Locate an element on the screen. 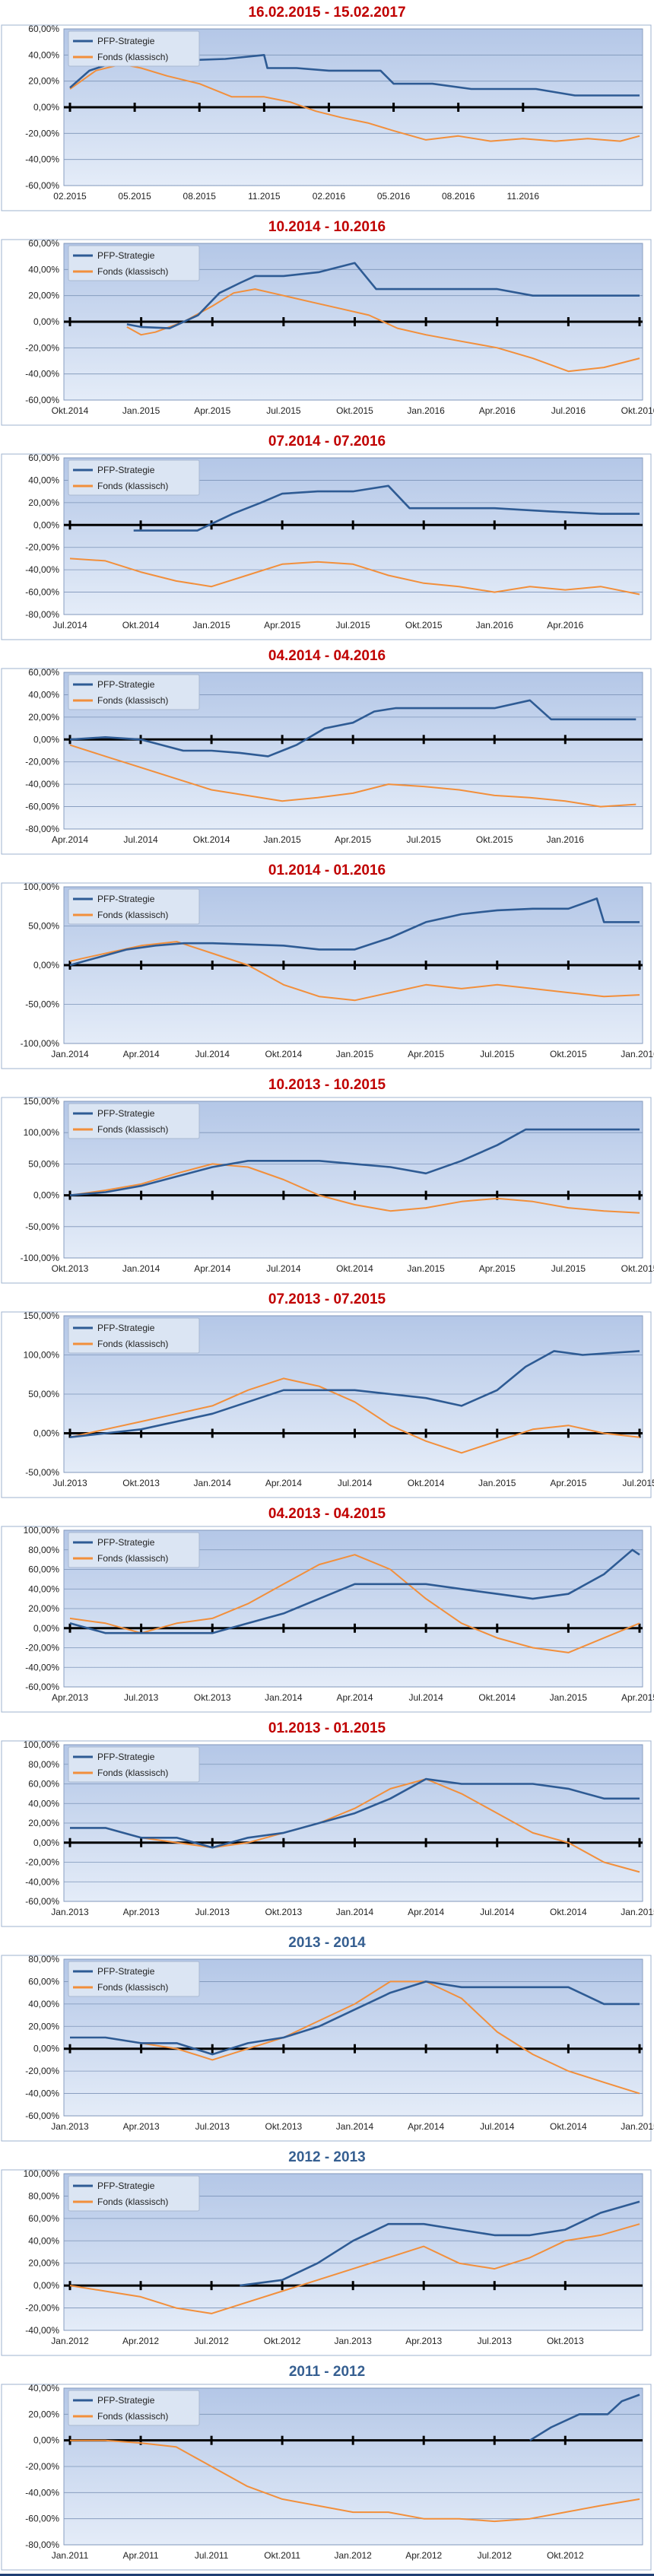 This screenshot has width=654, height=2576. y-tick-label: -100,00% is located at coordinates (40, 1258).